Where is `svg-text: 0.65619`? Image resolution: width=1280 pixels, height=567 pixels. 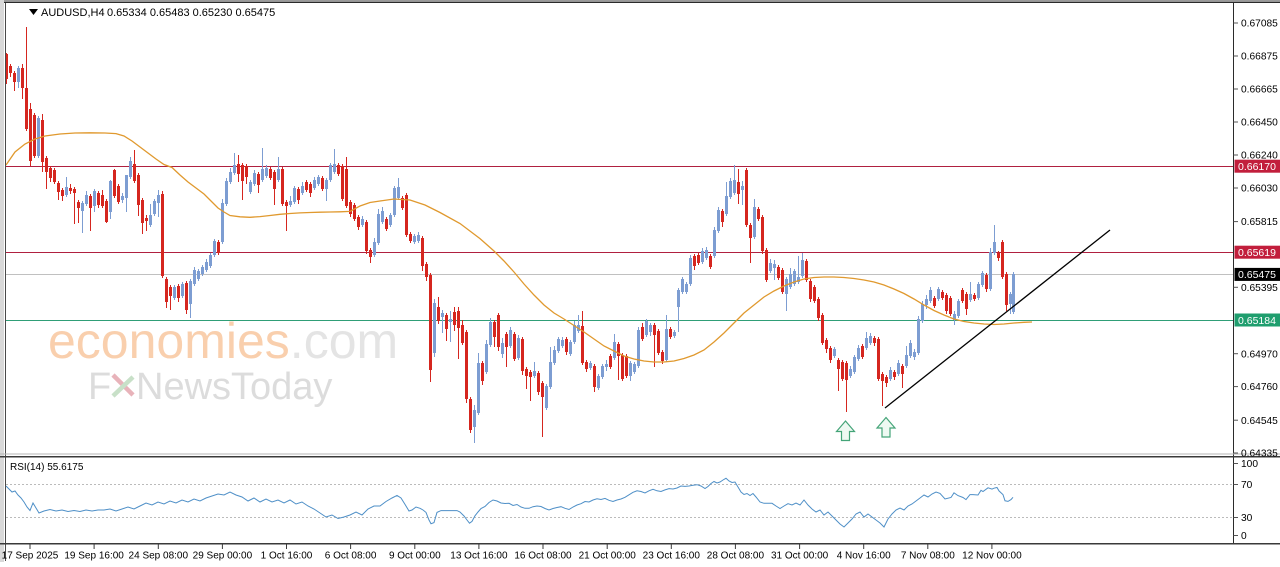
svg-text: 0.65619 is located at coordinates (1257, 253).